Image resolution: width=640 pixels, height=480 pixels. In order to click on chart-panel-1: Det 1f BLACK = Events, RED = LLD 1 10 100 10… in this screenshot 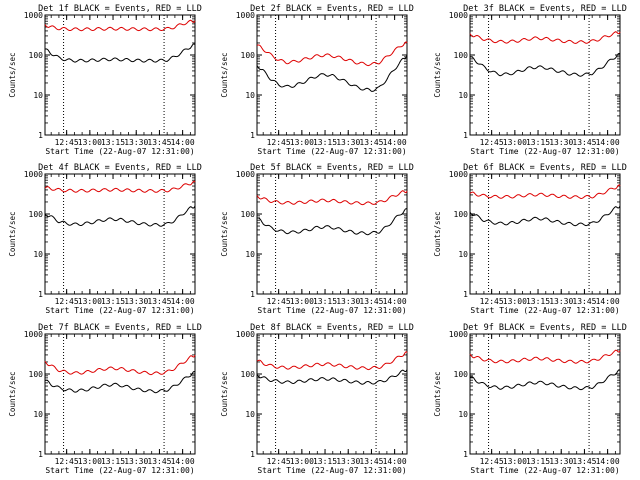, I will do `click(105, 80)`.